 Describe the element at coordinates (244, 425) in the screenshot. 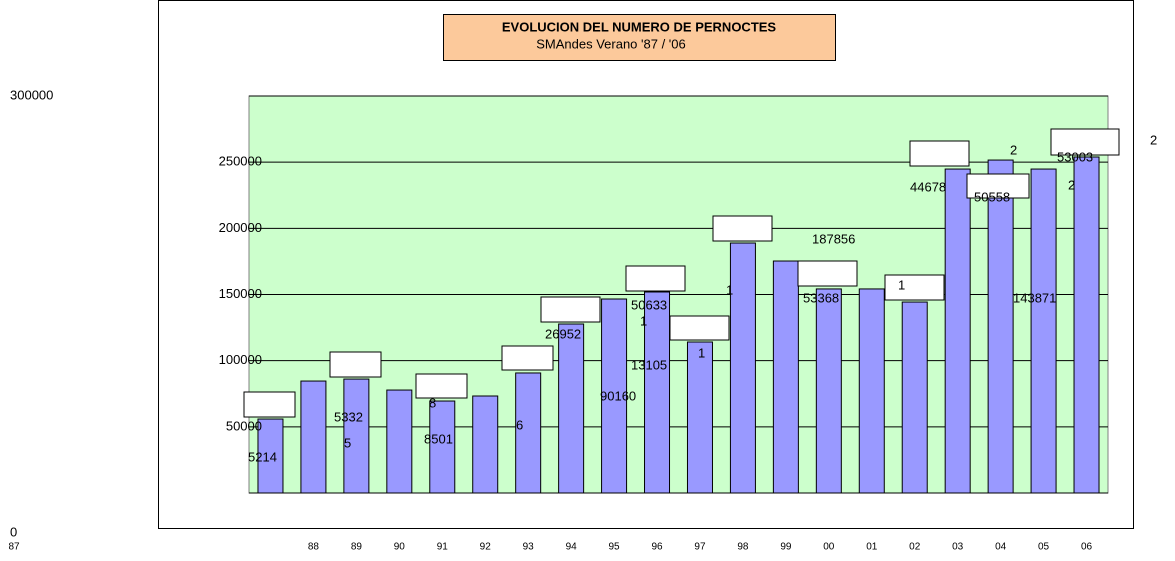

I see `y-tick-label: 50000` at that location.